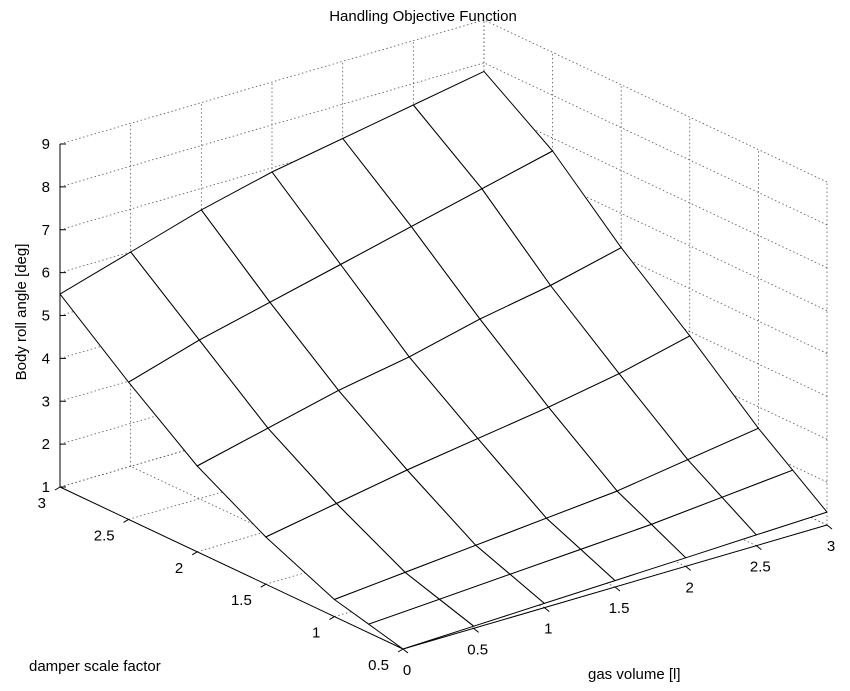 The width and height of the screenshot is (850, 691). I want to click on z-tick-label: 7, so click(46, 230).